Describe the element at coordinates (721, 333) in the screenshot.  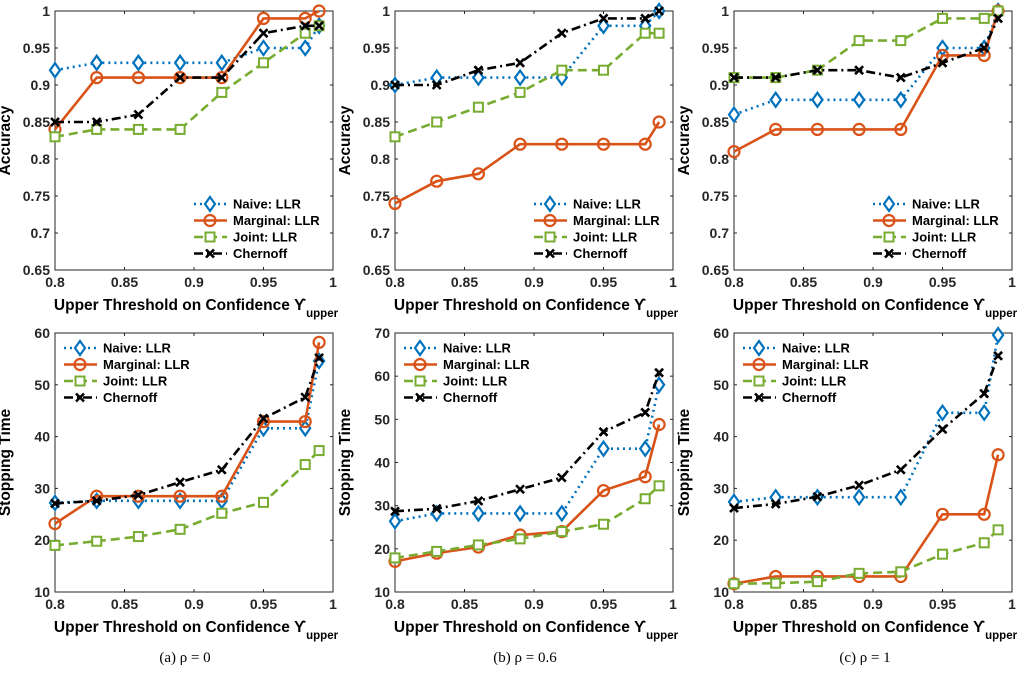
I see `y-tick-label: 60` at that location.